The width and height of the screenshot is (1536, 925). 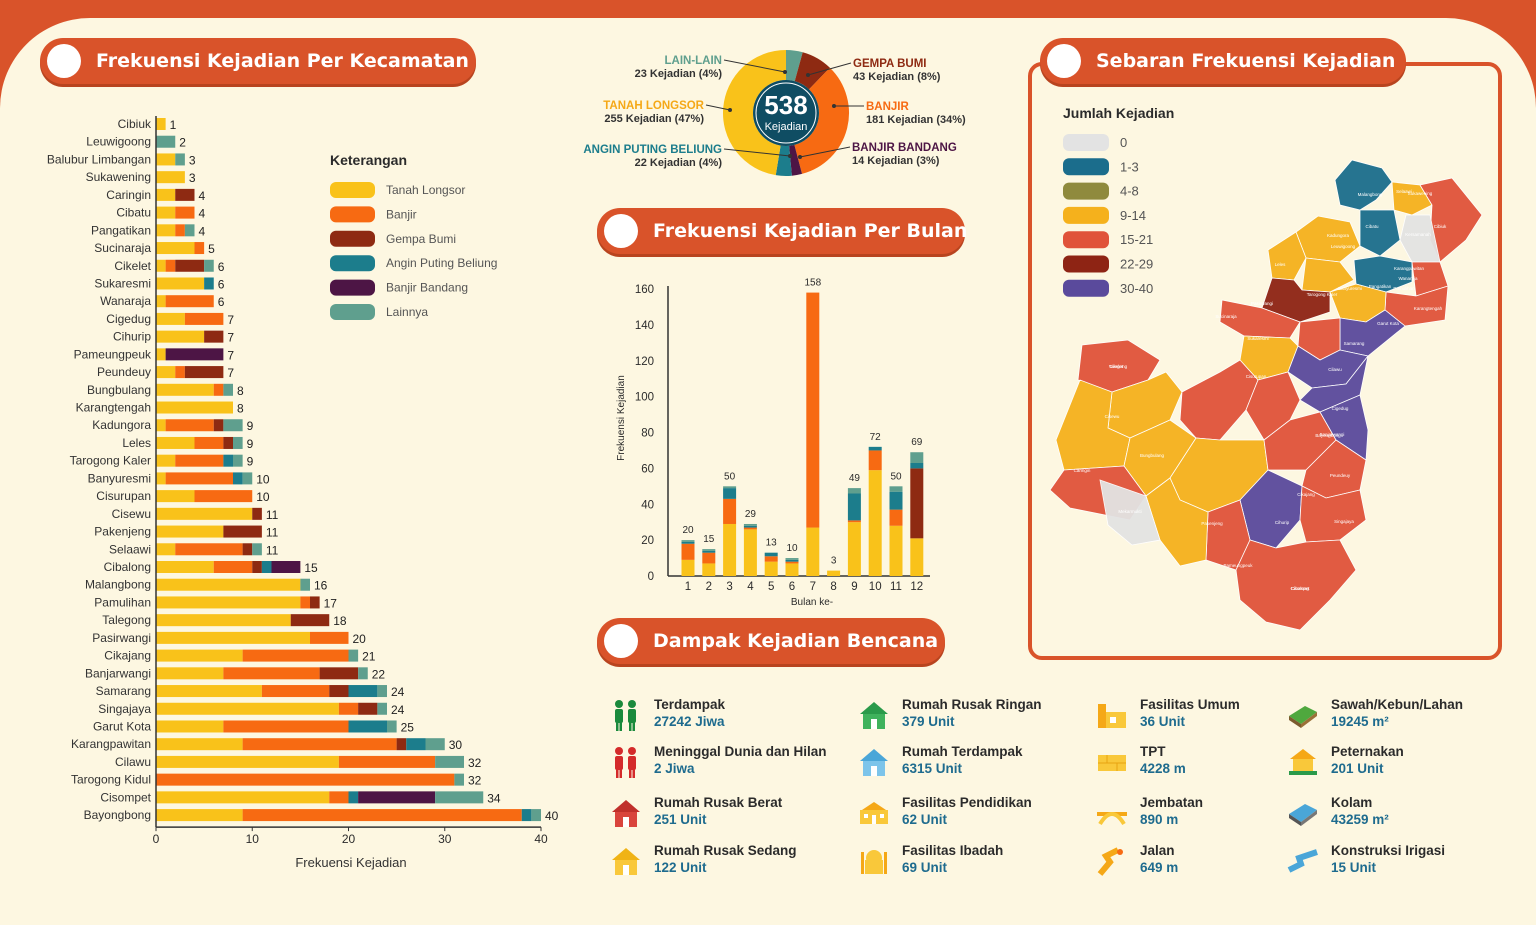 What do you see at coordinates (230, 338) in the screenshot?
I see `bar-total-label: 7` at bounding box center [230, 338].